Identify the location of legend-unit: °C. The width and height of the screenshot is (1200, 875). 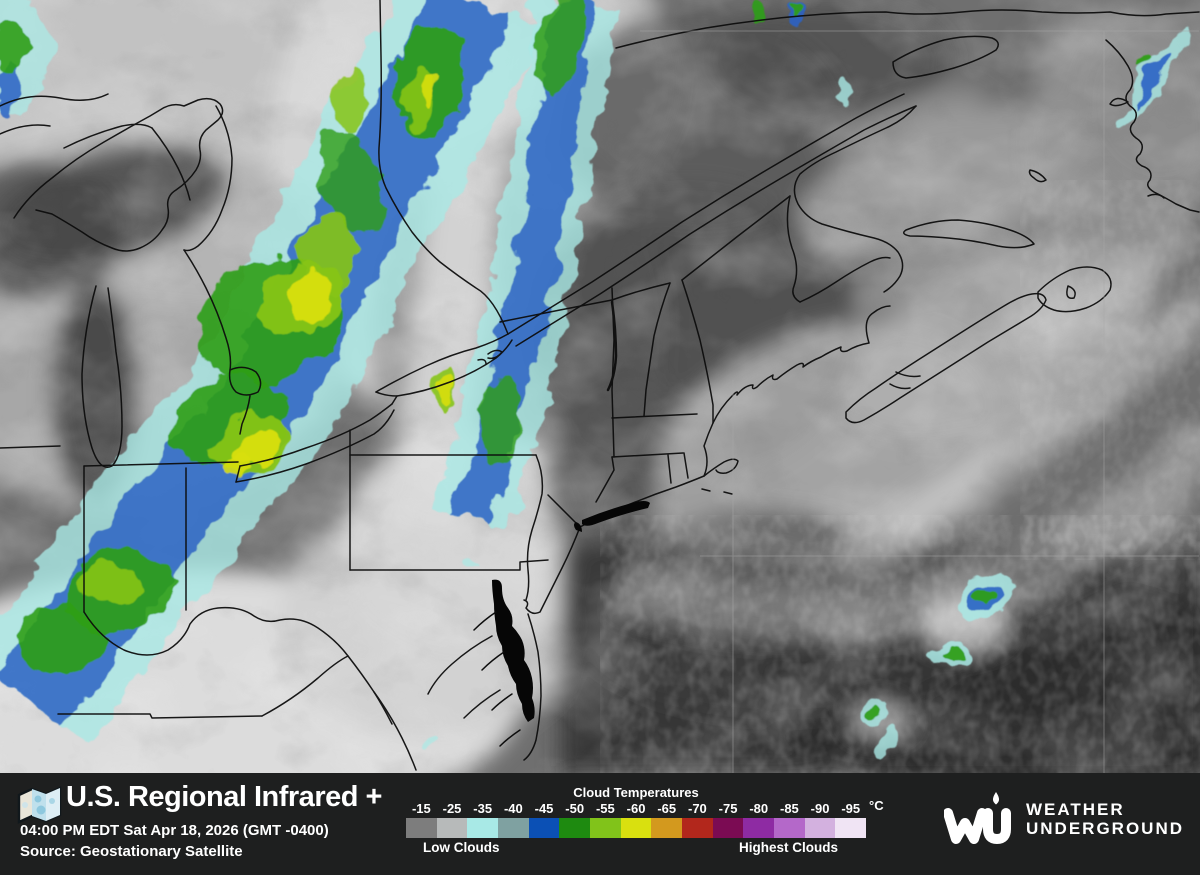
(876, 805).